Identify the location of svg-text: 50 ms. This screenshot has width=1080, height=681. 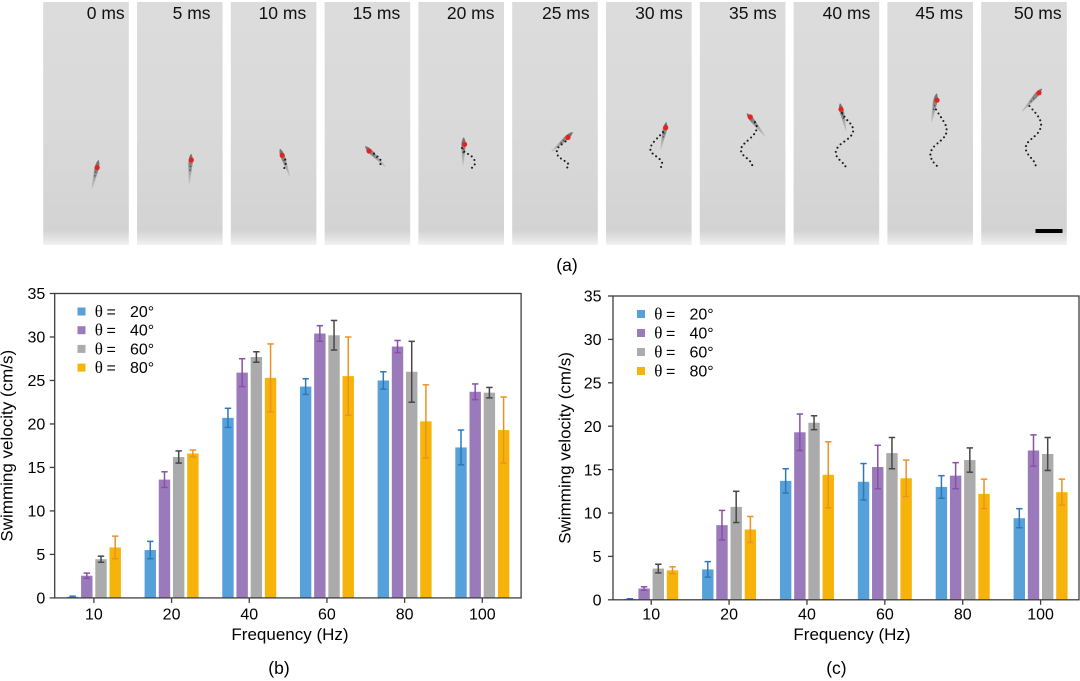
(1038, 13).